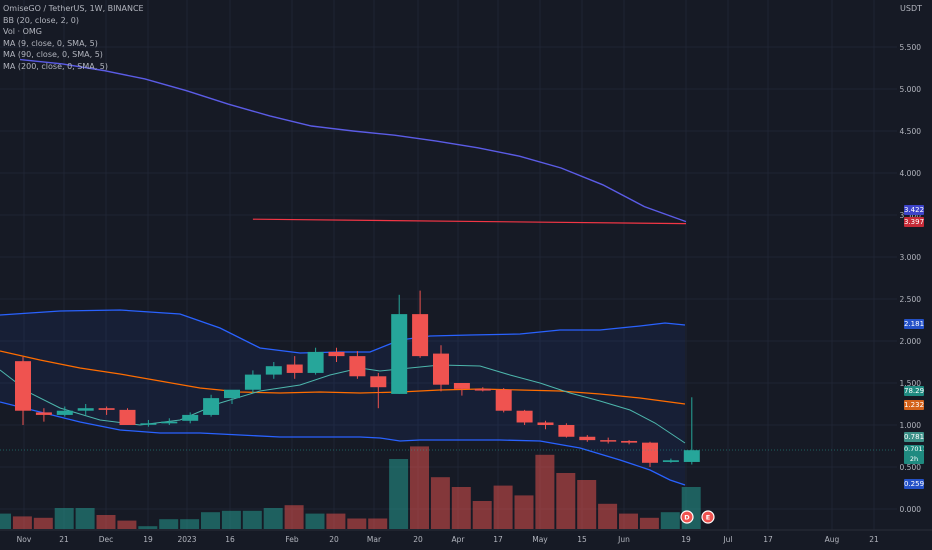  I want to click on ma200-price-tag: 3.422, so click(914, 210).